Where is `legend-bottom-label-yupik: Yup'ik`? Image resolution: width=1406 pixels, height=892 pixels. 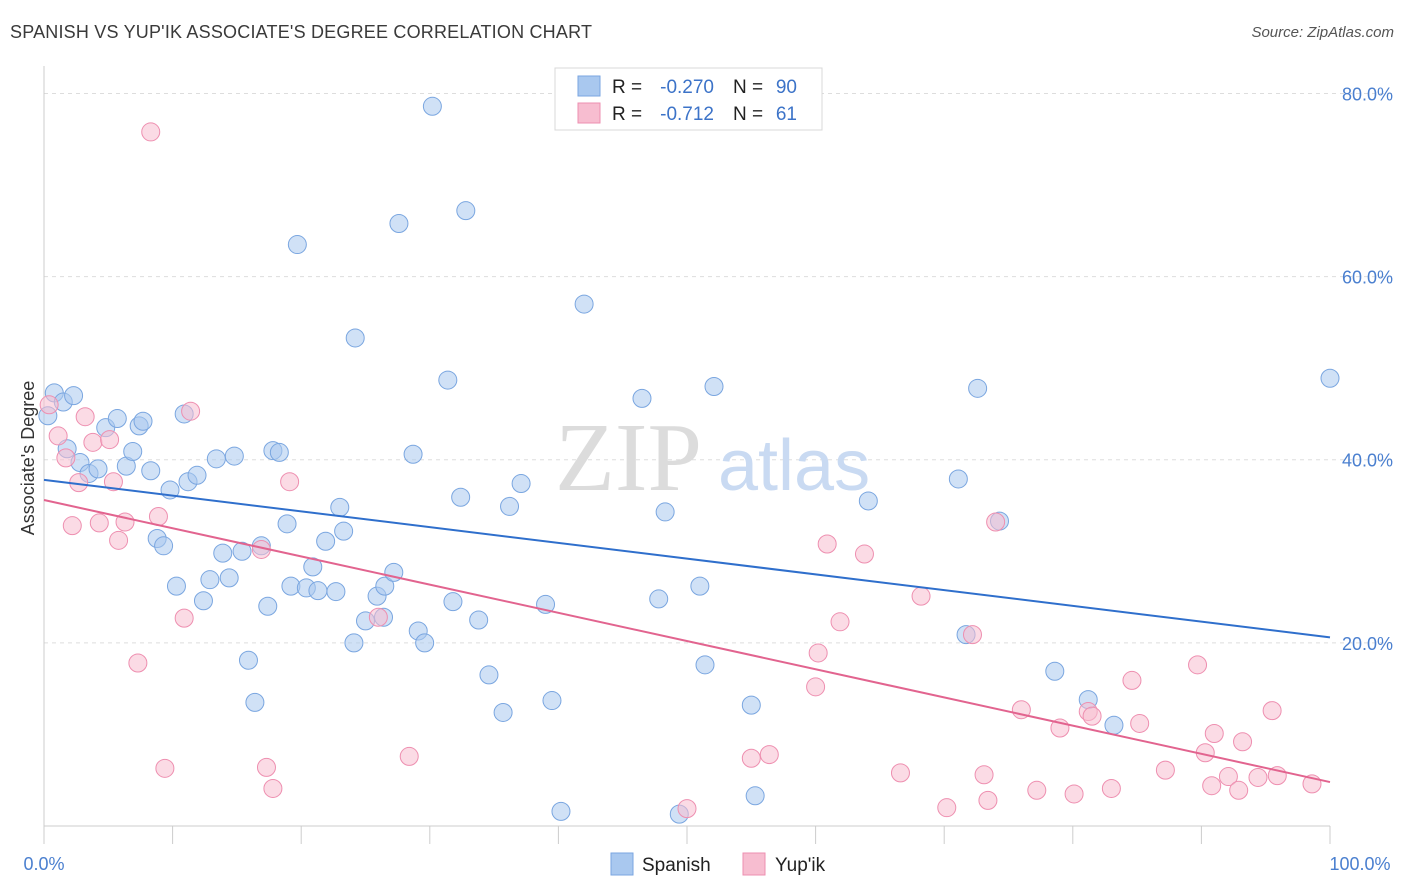
legend-bottom-label-yupik: Yup'ik is located at coordinates (800, 865).